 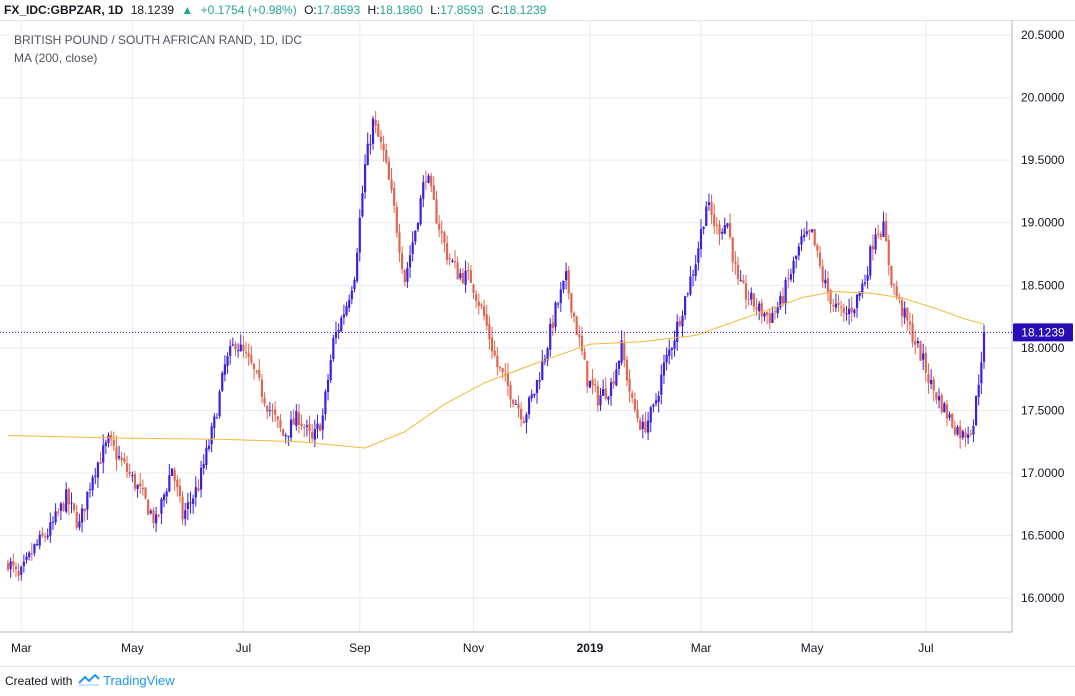 I want to click on y-tick-label: 19.0000, so click(x=1043, y=223).